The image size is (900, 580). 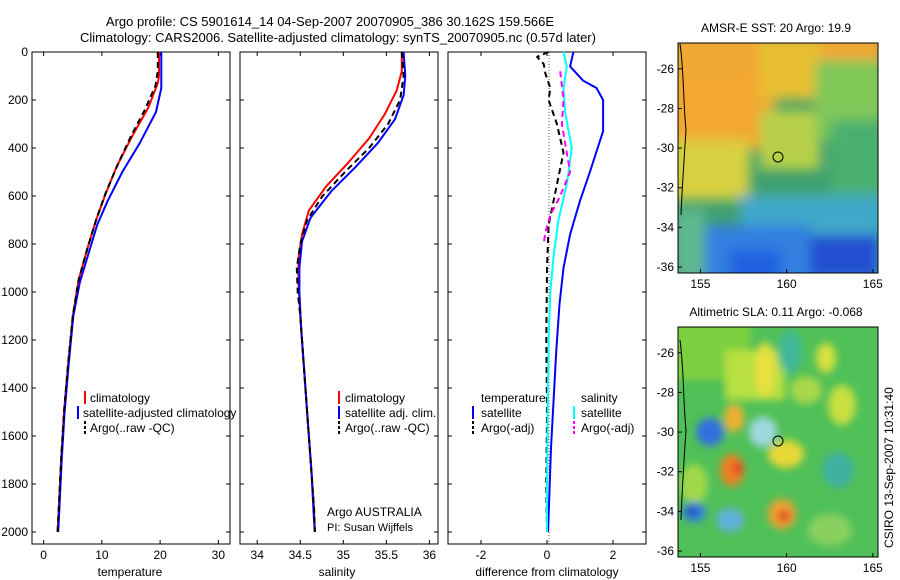 I want to click on sla-map-image, so click(x=778, y=442).